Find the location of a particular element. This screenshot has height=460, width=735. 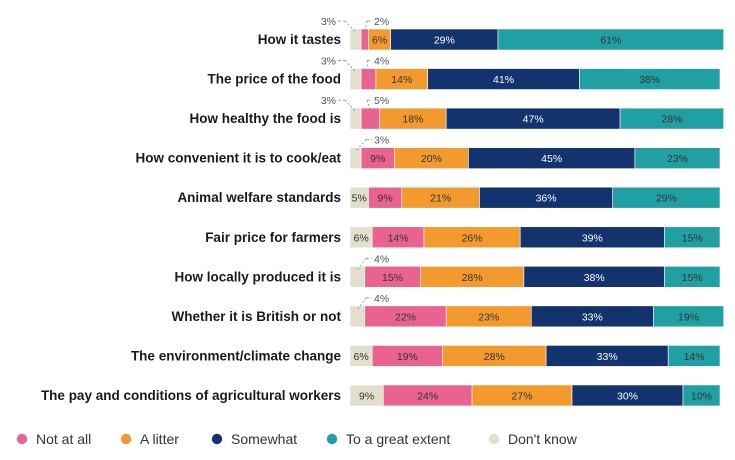

data-label-somewhat-2: 41% is located at coordinates (503, 80).